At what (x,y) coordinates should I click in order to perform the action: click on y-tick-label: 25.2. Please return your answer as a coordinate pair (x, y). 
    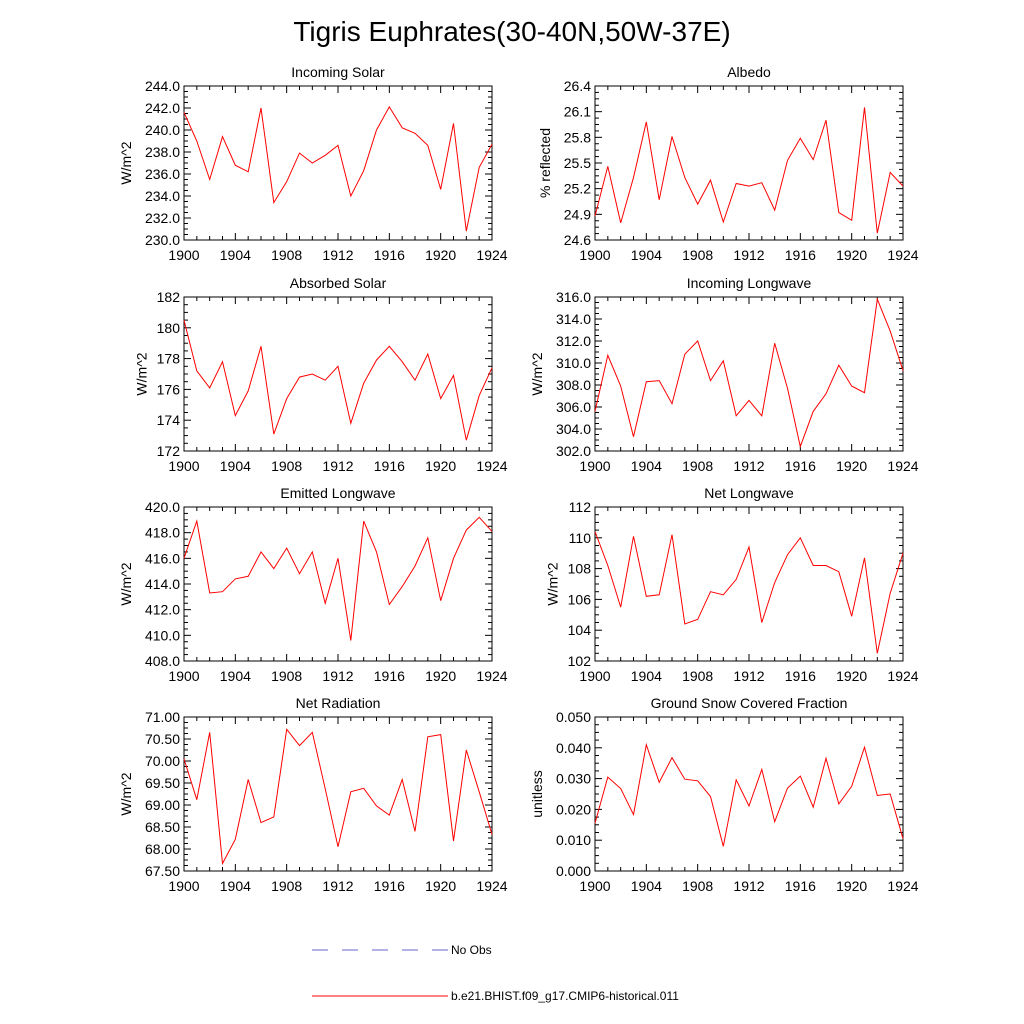
    Looking at the image, I should click on (577, 189).